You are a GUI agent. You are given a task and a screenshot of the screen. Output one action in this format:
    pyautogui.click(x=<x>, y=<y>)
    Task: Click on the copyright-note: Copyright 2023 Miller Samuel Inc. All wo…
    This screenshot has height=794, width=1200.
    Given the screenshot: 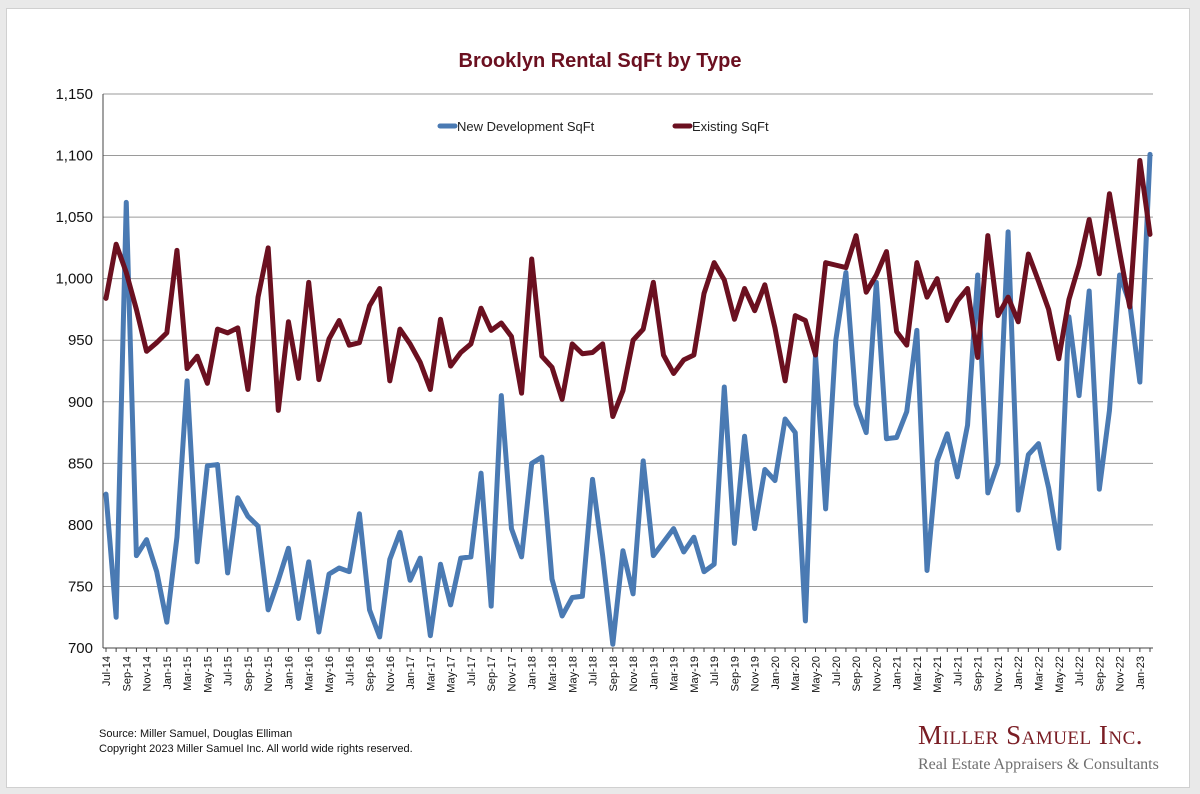 What is the action you would take?
    pyautogui.click(x=256, y=749)
    